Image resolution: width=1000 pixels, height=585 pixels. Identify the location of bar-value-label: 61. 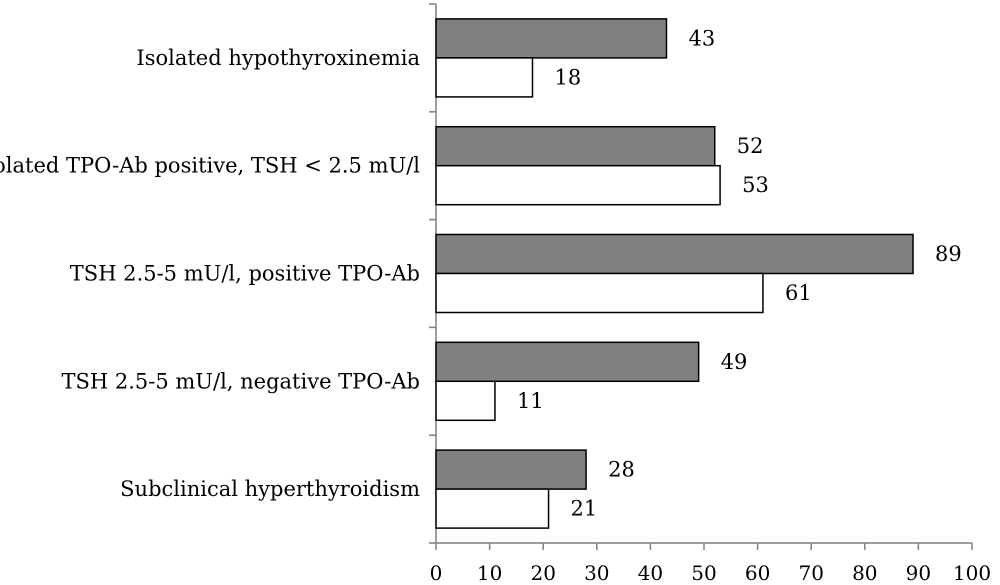
(798, 293).